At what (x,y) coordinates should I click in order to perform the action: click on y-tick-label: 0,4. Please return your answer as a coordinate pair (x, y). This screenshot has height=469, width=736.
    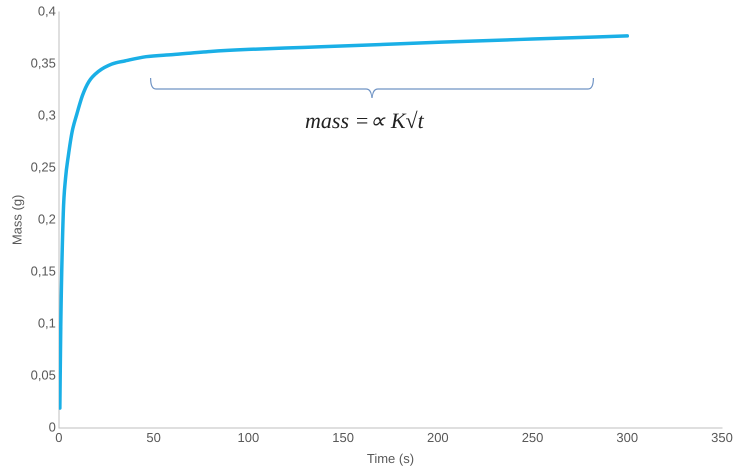
    Looking at the image, I should click on (47, 11).